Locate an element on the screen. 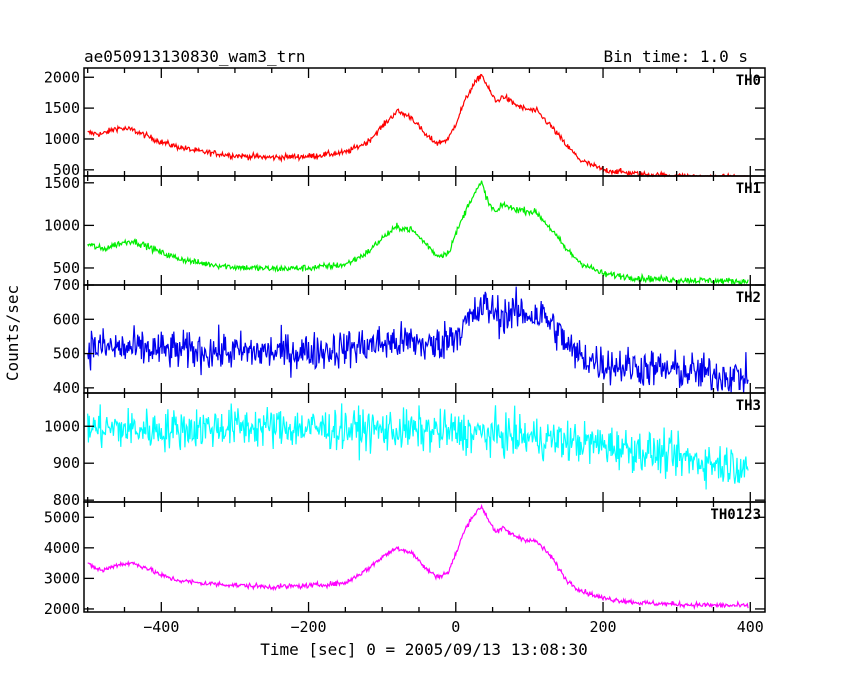 This screenshot has height=680, width=850. y-tick-label: 800 is located at coordinates (66, 500).